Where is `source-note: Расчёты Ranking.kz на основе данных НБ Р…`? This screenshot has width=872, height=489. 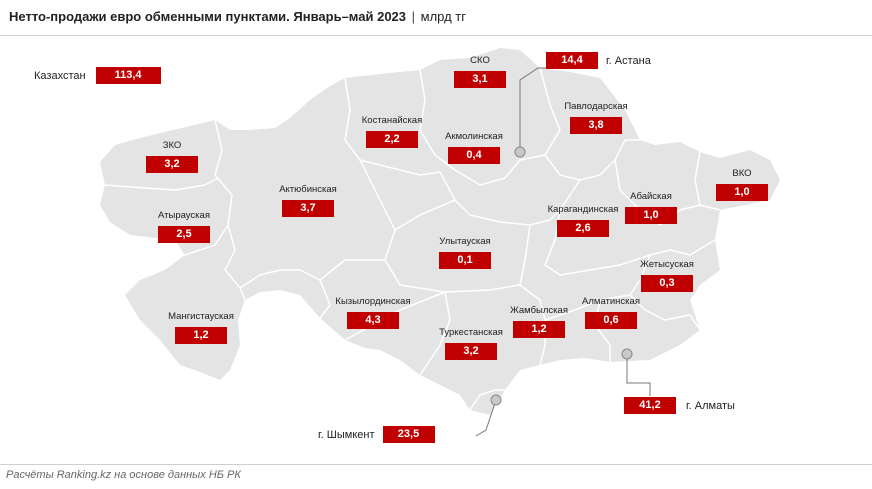 source-note: Расчёты Ranking.kz на основе данных НБ Р… is located at coordinates (123, 475).